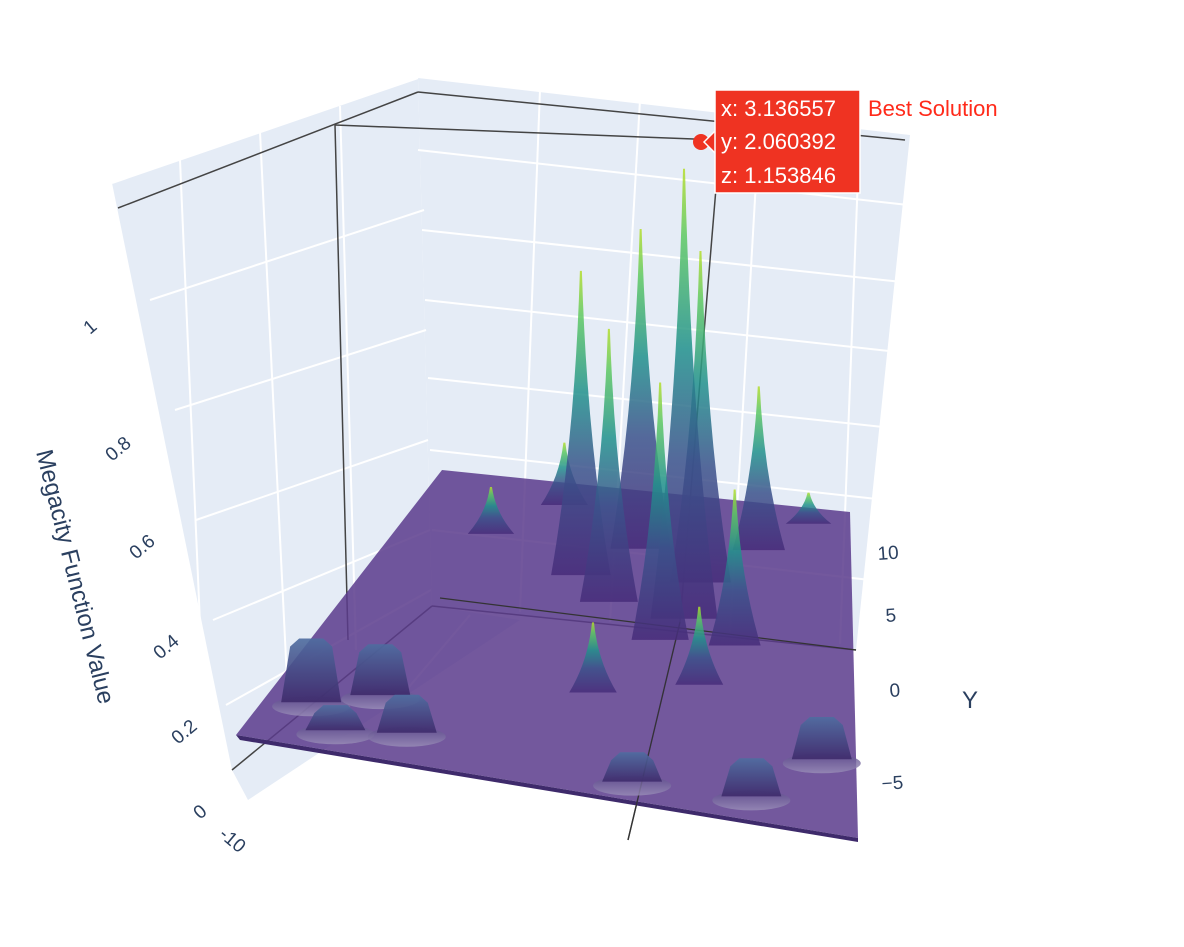 Image resolution: width=1184 pixels, height=947 pixels. What do you see at coordinates (888, 554) in the screenshot?
I see `y-tick-0: 10` at bounding box center [888, 554].